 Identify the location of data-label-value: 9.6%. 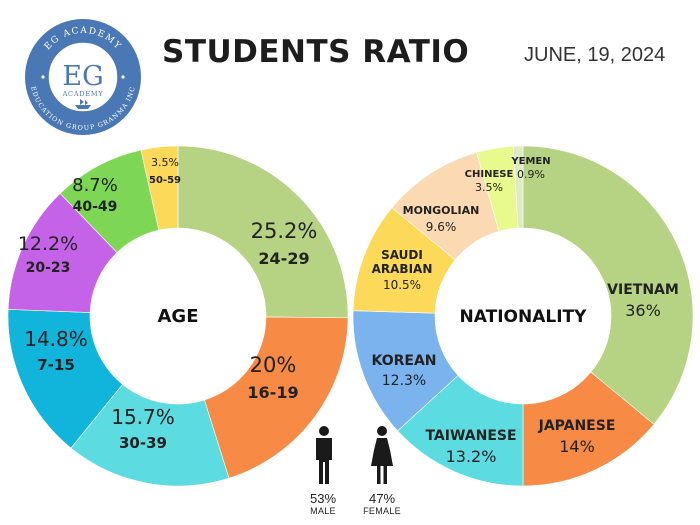
(441, 227).